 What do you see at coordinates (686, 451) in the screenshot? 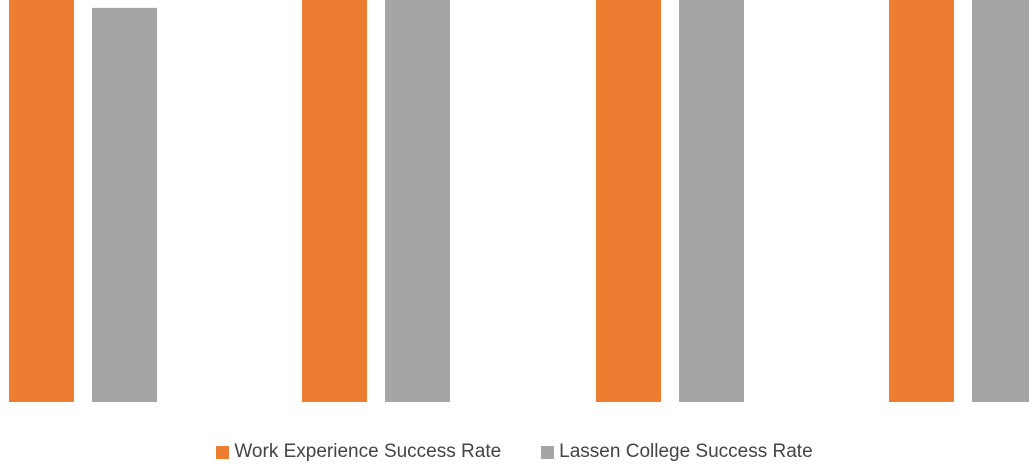
I see `legend-label-lassen-college: Lassen College Success Rate` at bounding box center [686, 451].